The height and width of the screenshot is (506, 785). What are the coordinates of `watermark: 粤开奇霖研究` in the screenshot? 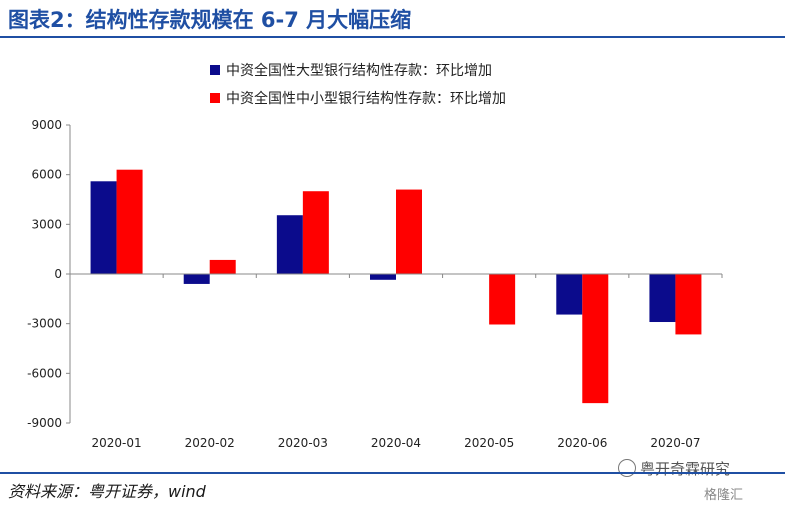 It's located at (674, 468).